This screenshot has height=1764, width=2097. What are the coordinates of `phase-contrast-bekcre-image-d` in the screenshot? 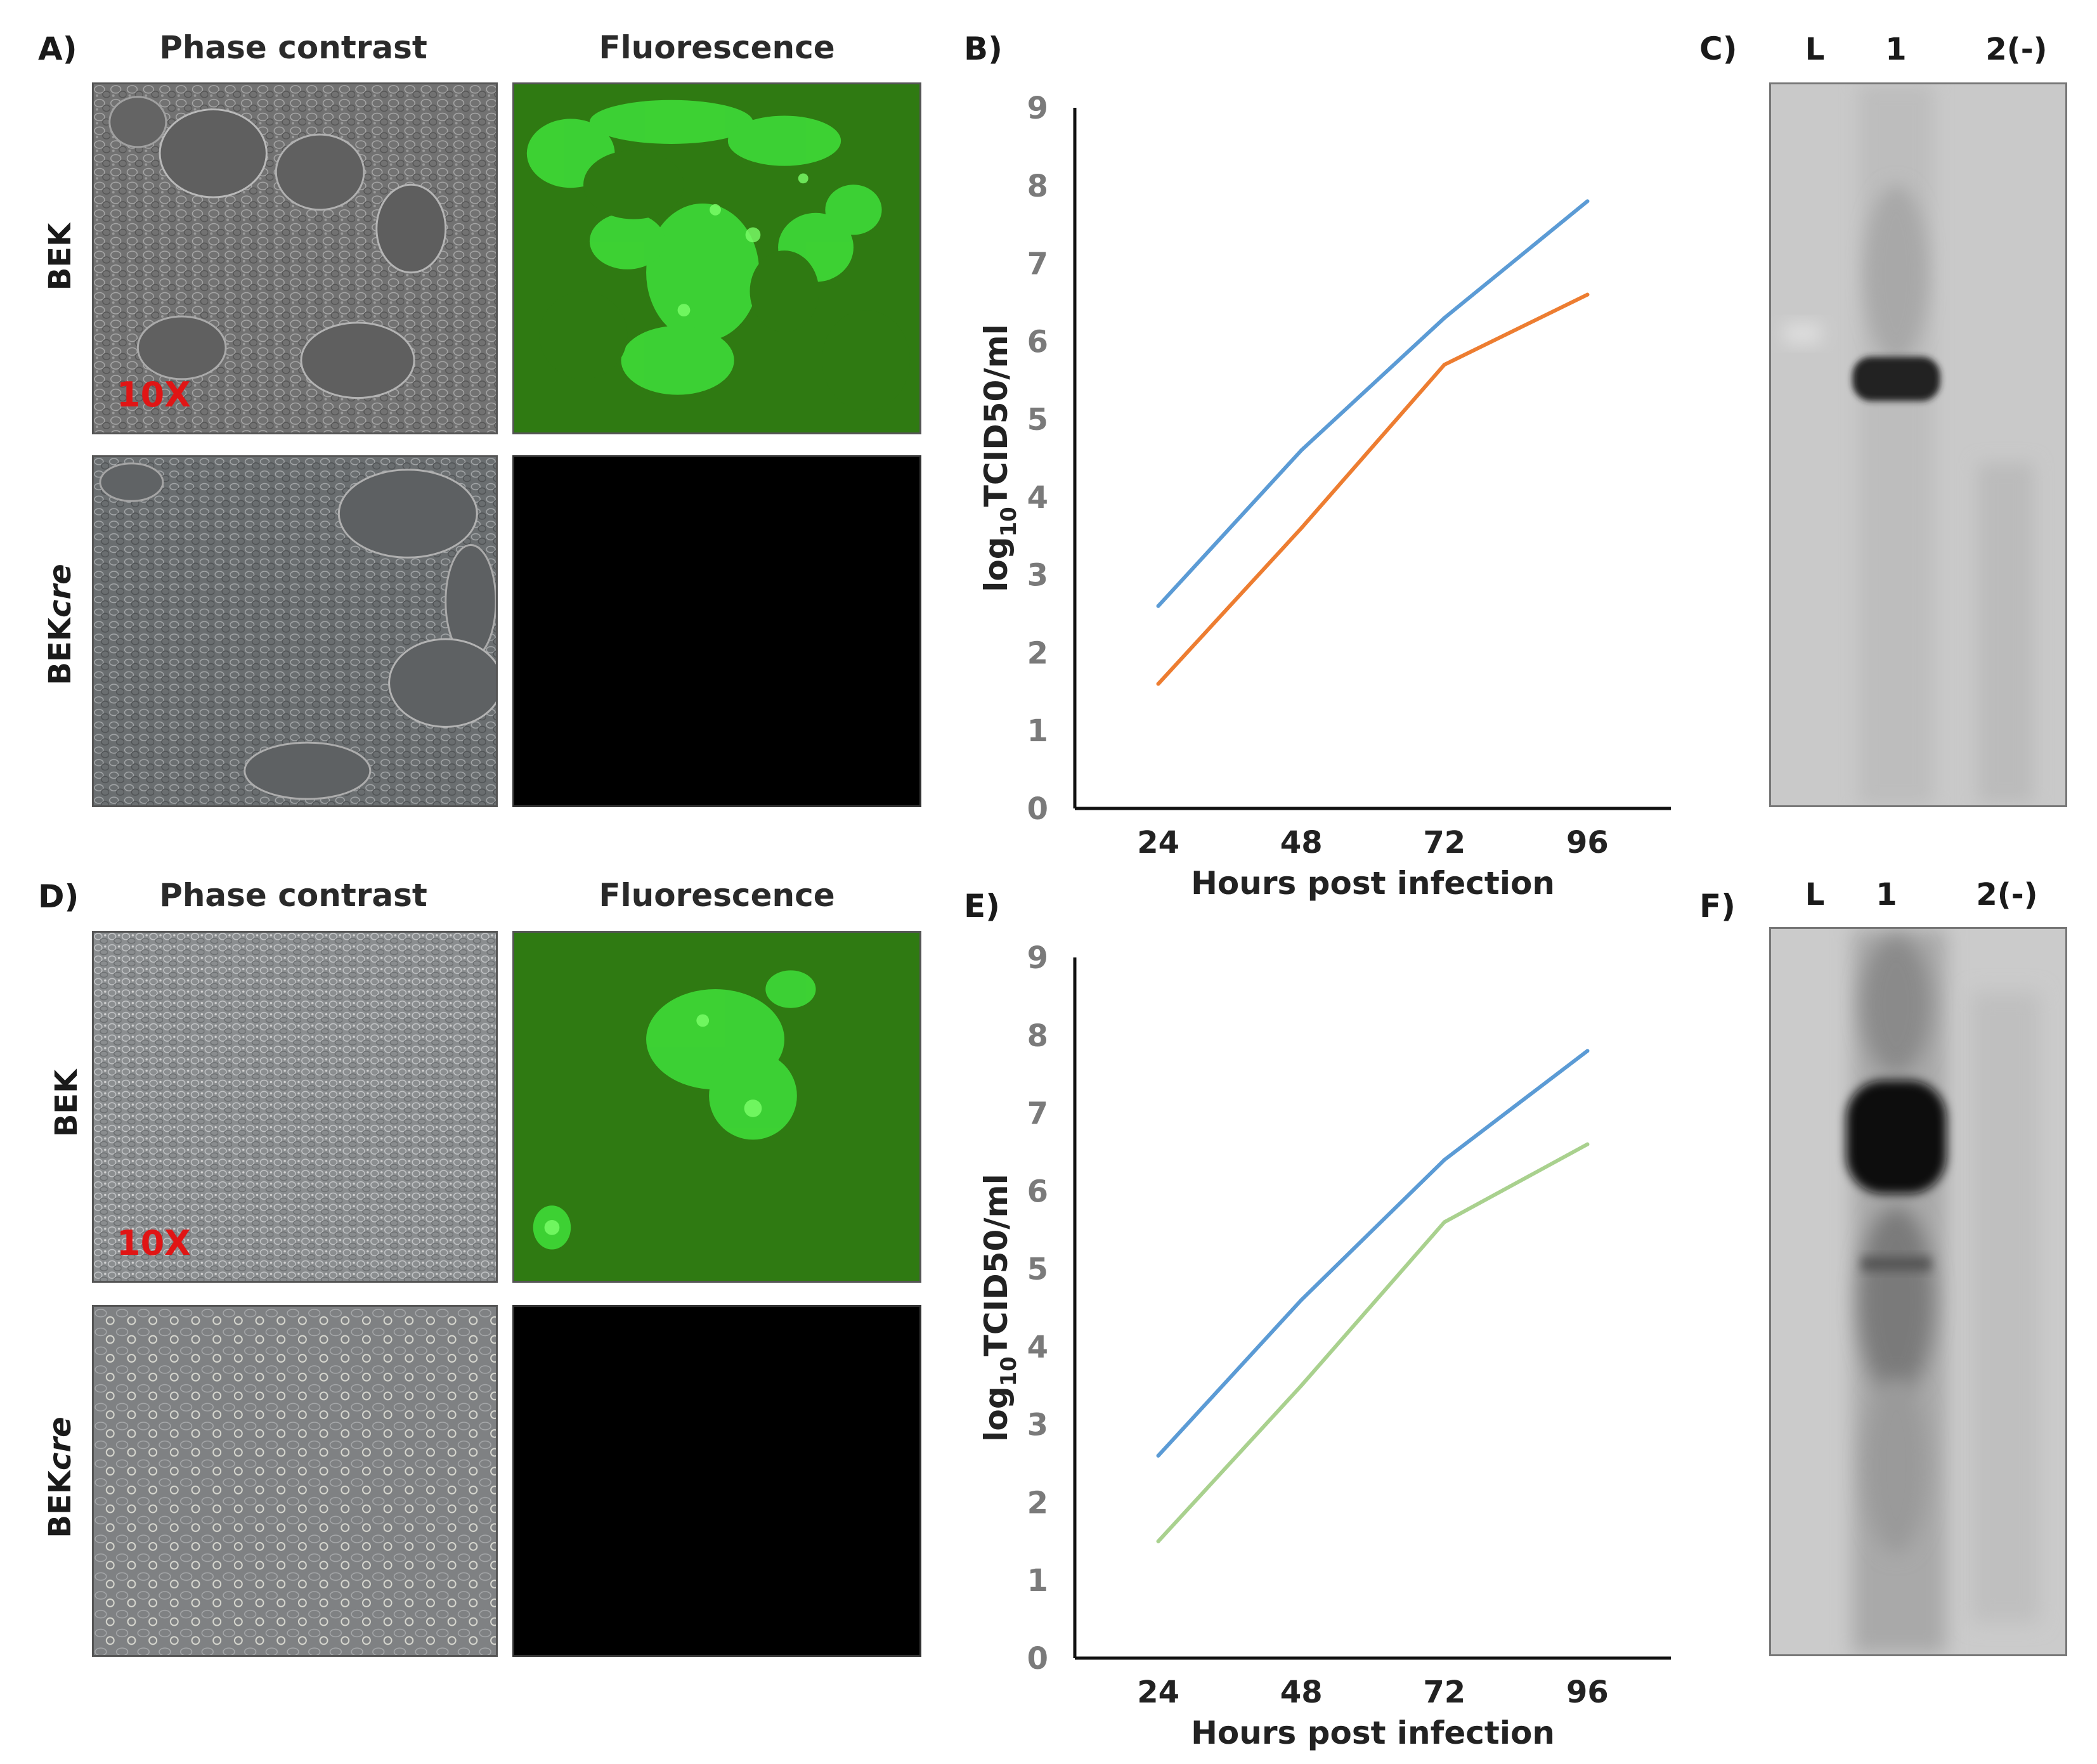 It's located at (295, 1481).